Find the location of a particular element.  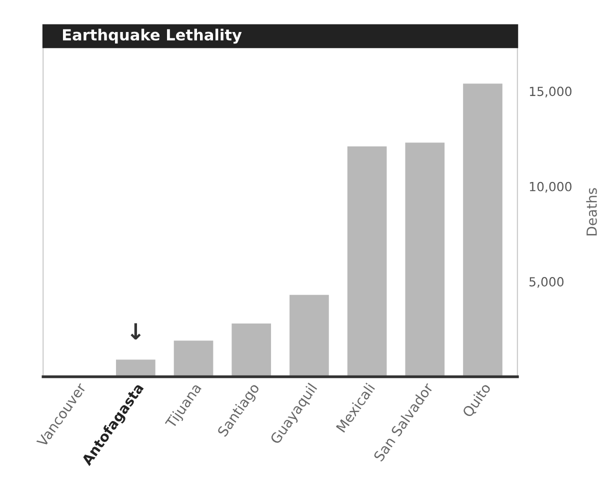

y-tick-label: 15,000 is located at coordinates (551, 92).